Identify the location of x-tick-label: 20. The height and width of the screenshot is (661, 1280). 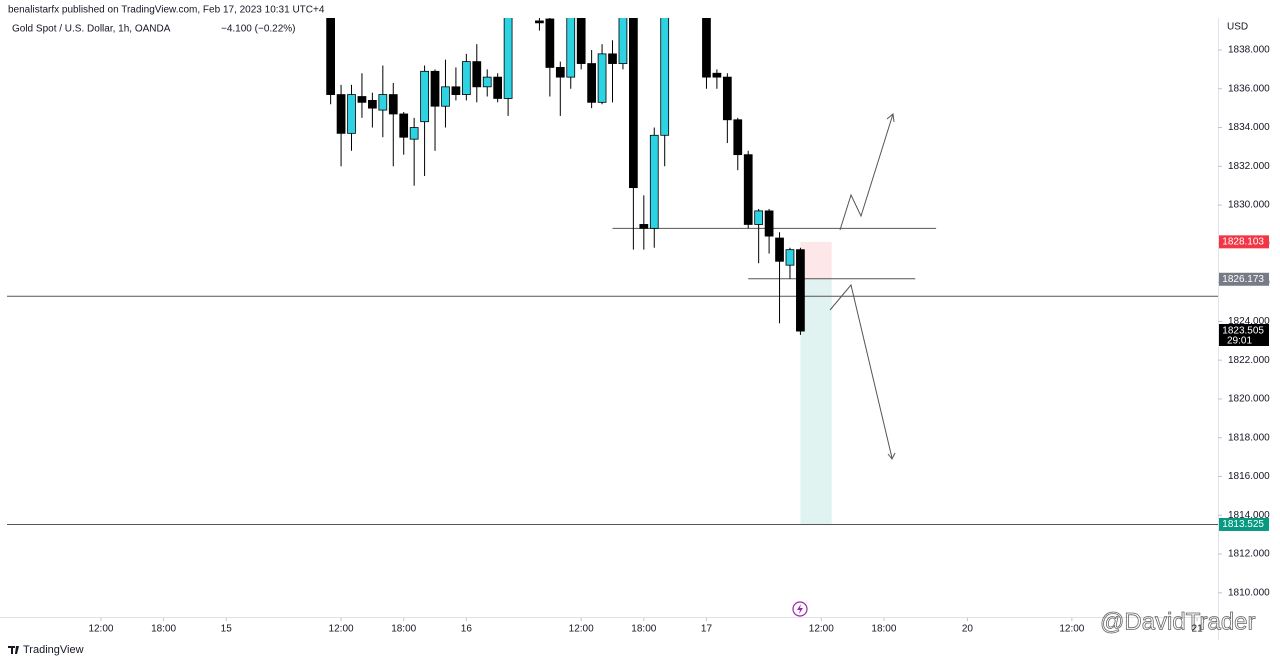
(968, 629).